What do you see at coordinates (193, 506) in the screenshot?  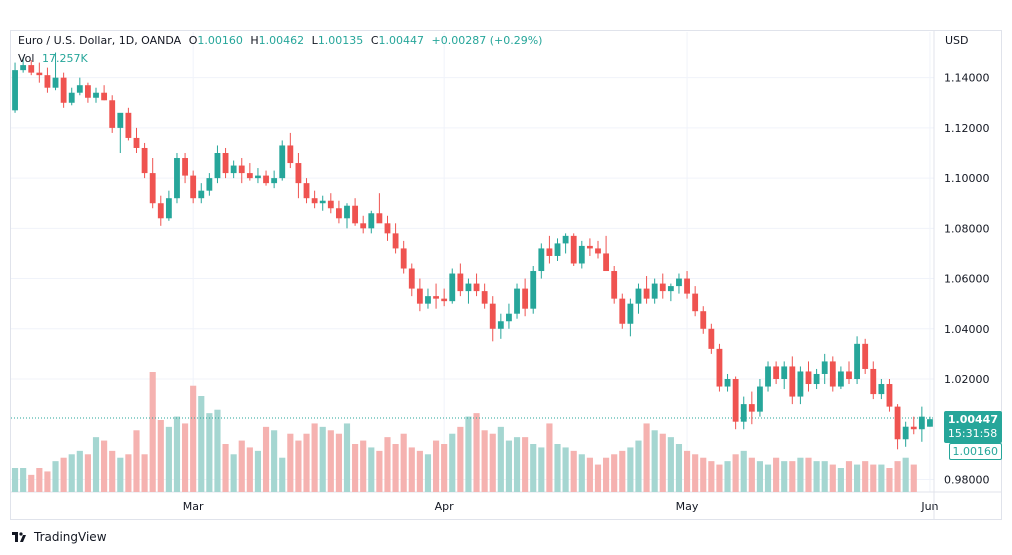 I see `x-tick-label: Mar` at bounding box center [193, 506].